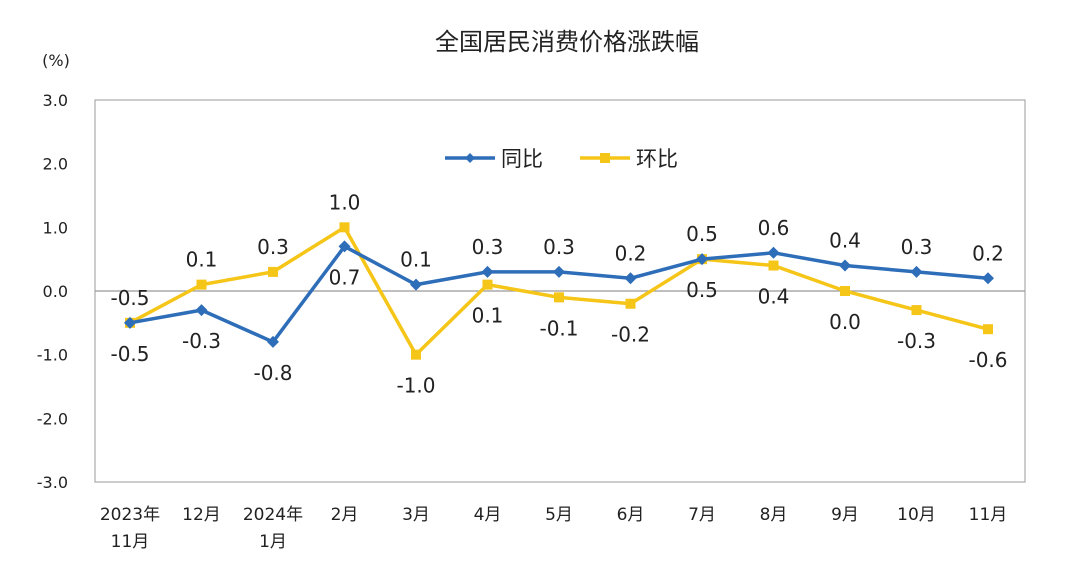 This screenshot has width=1067, height=580. What do you see at coordinates (272, 373) in the screenshot?
I see `data-label: -0.8` at bounding box center [272, 373].